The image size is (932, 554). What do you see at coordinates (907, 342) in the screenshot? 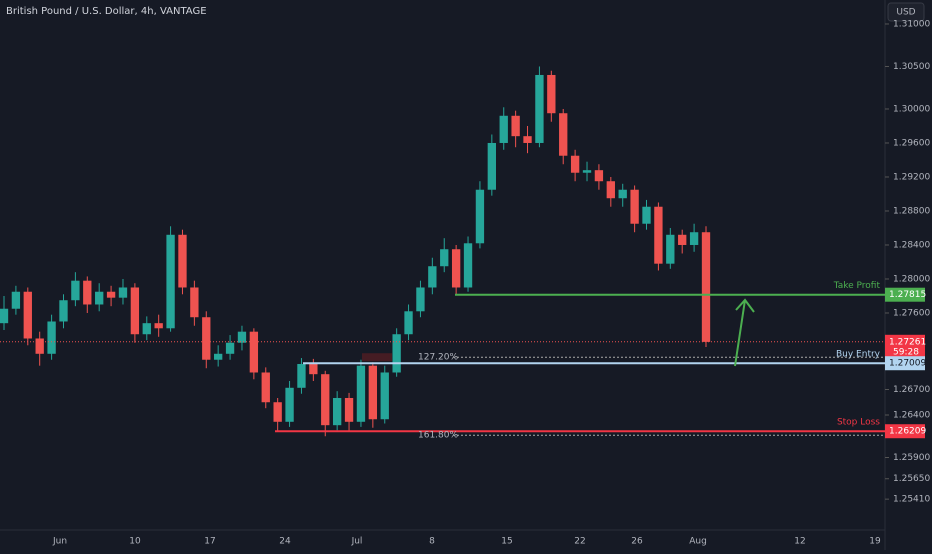
I see `current-price-label: 1.27261` at bounding box center [907, 342].